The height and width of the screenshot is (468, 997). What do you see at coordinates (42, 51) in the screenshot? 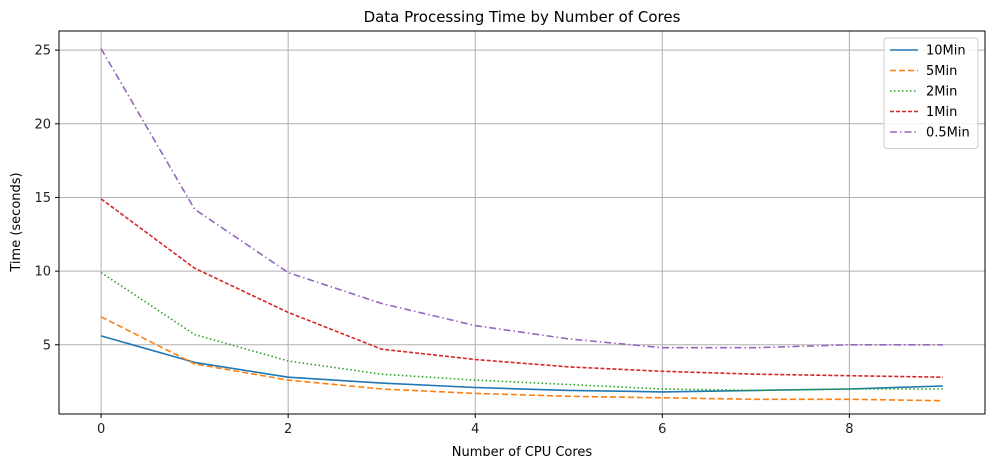
I see `y-tick-label: 25` at bounding box center [42, 51].